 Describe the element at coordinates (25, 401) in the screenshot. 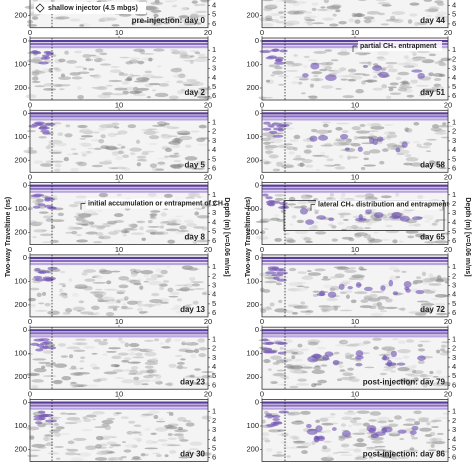

I see `y-tick-label: 0` at that location.